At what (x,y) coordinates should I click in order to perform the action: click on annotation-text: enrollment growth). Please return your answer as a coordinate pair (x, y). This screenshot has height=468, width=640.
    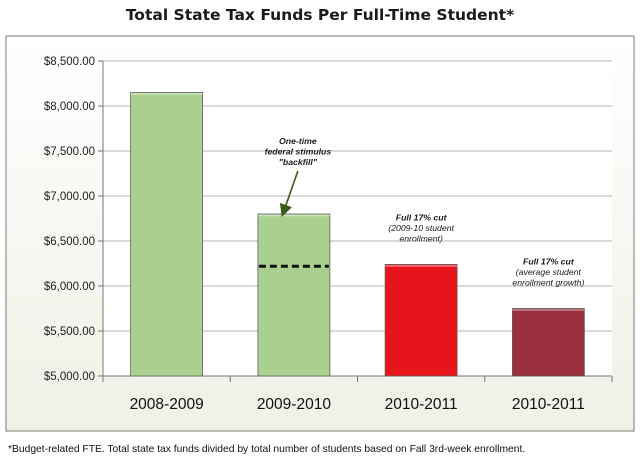
    Looking at the image, I should click on (548, 283).